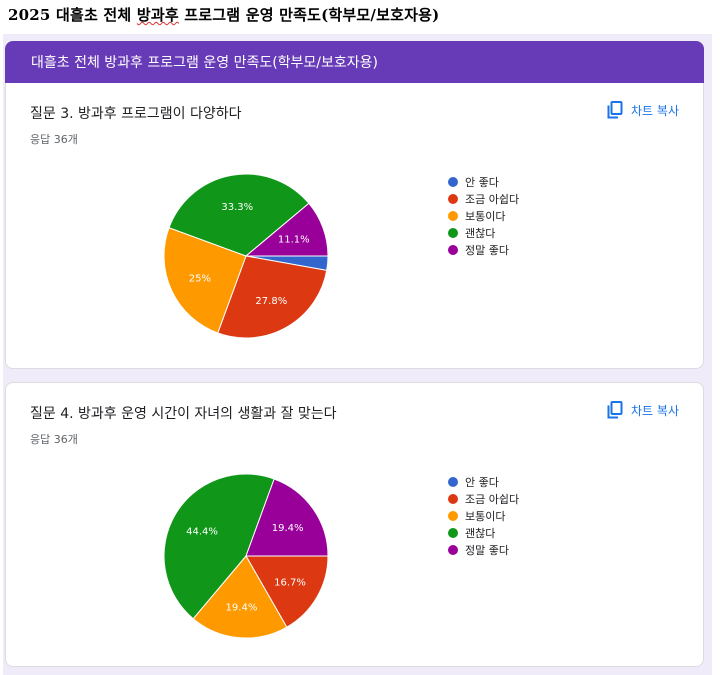 The width and height of the screenshot is (720, 675). Describe the element at coordinates (271, 301) in the screenshot. I see `slice-data-label: 27.8%` at that location.